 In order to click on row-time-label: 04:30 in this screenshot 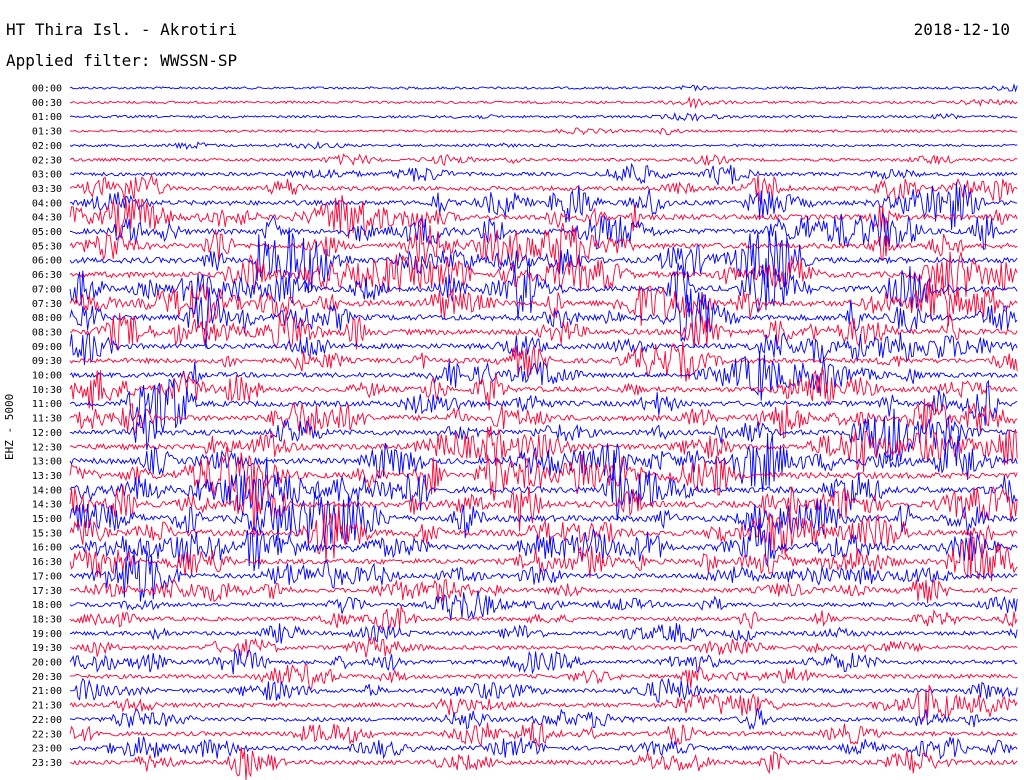, I will do `click(47, 218)`.